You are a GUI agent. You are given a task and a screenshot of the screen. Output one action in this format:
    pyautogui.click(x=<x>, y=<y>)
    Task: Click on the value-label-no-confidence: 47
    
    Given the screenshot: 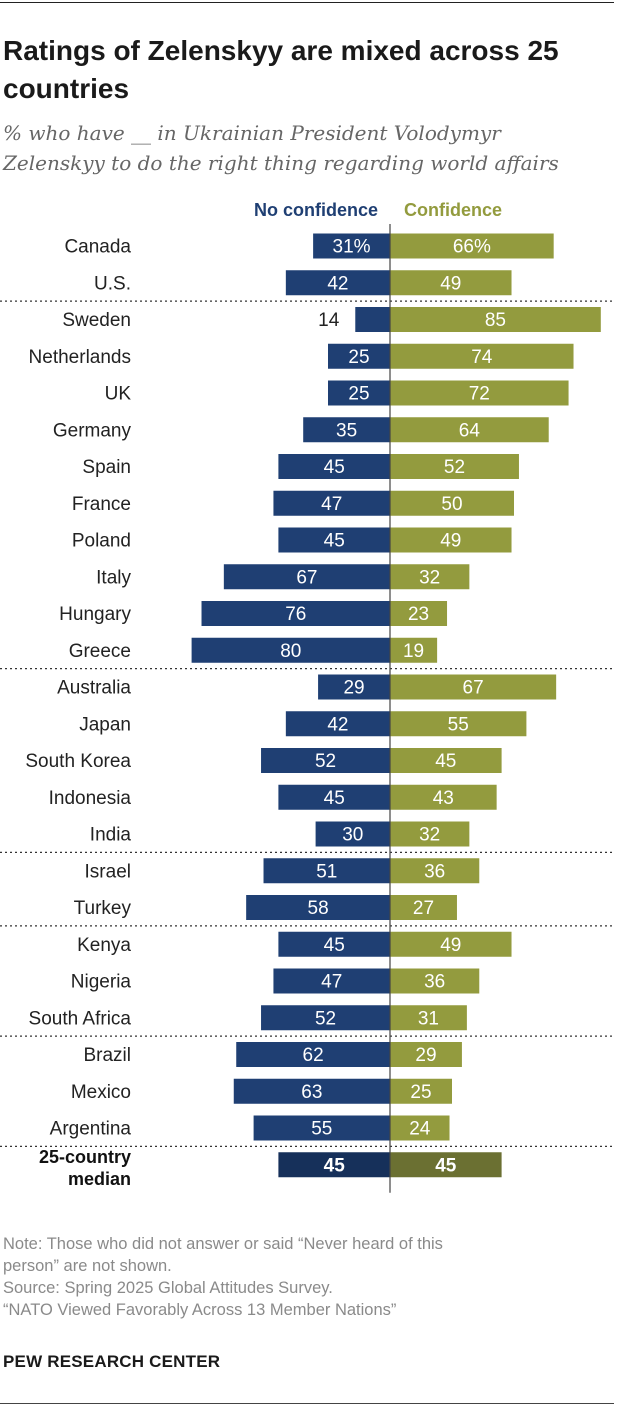 What is the action you would take?
    pyautogui.click(x=331, y=982)
    